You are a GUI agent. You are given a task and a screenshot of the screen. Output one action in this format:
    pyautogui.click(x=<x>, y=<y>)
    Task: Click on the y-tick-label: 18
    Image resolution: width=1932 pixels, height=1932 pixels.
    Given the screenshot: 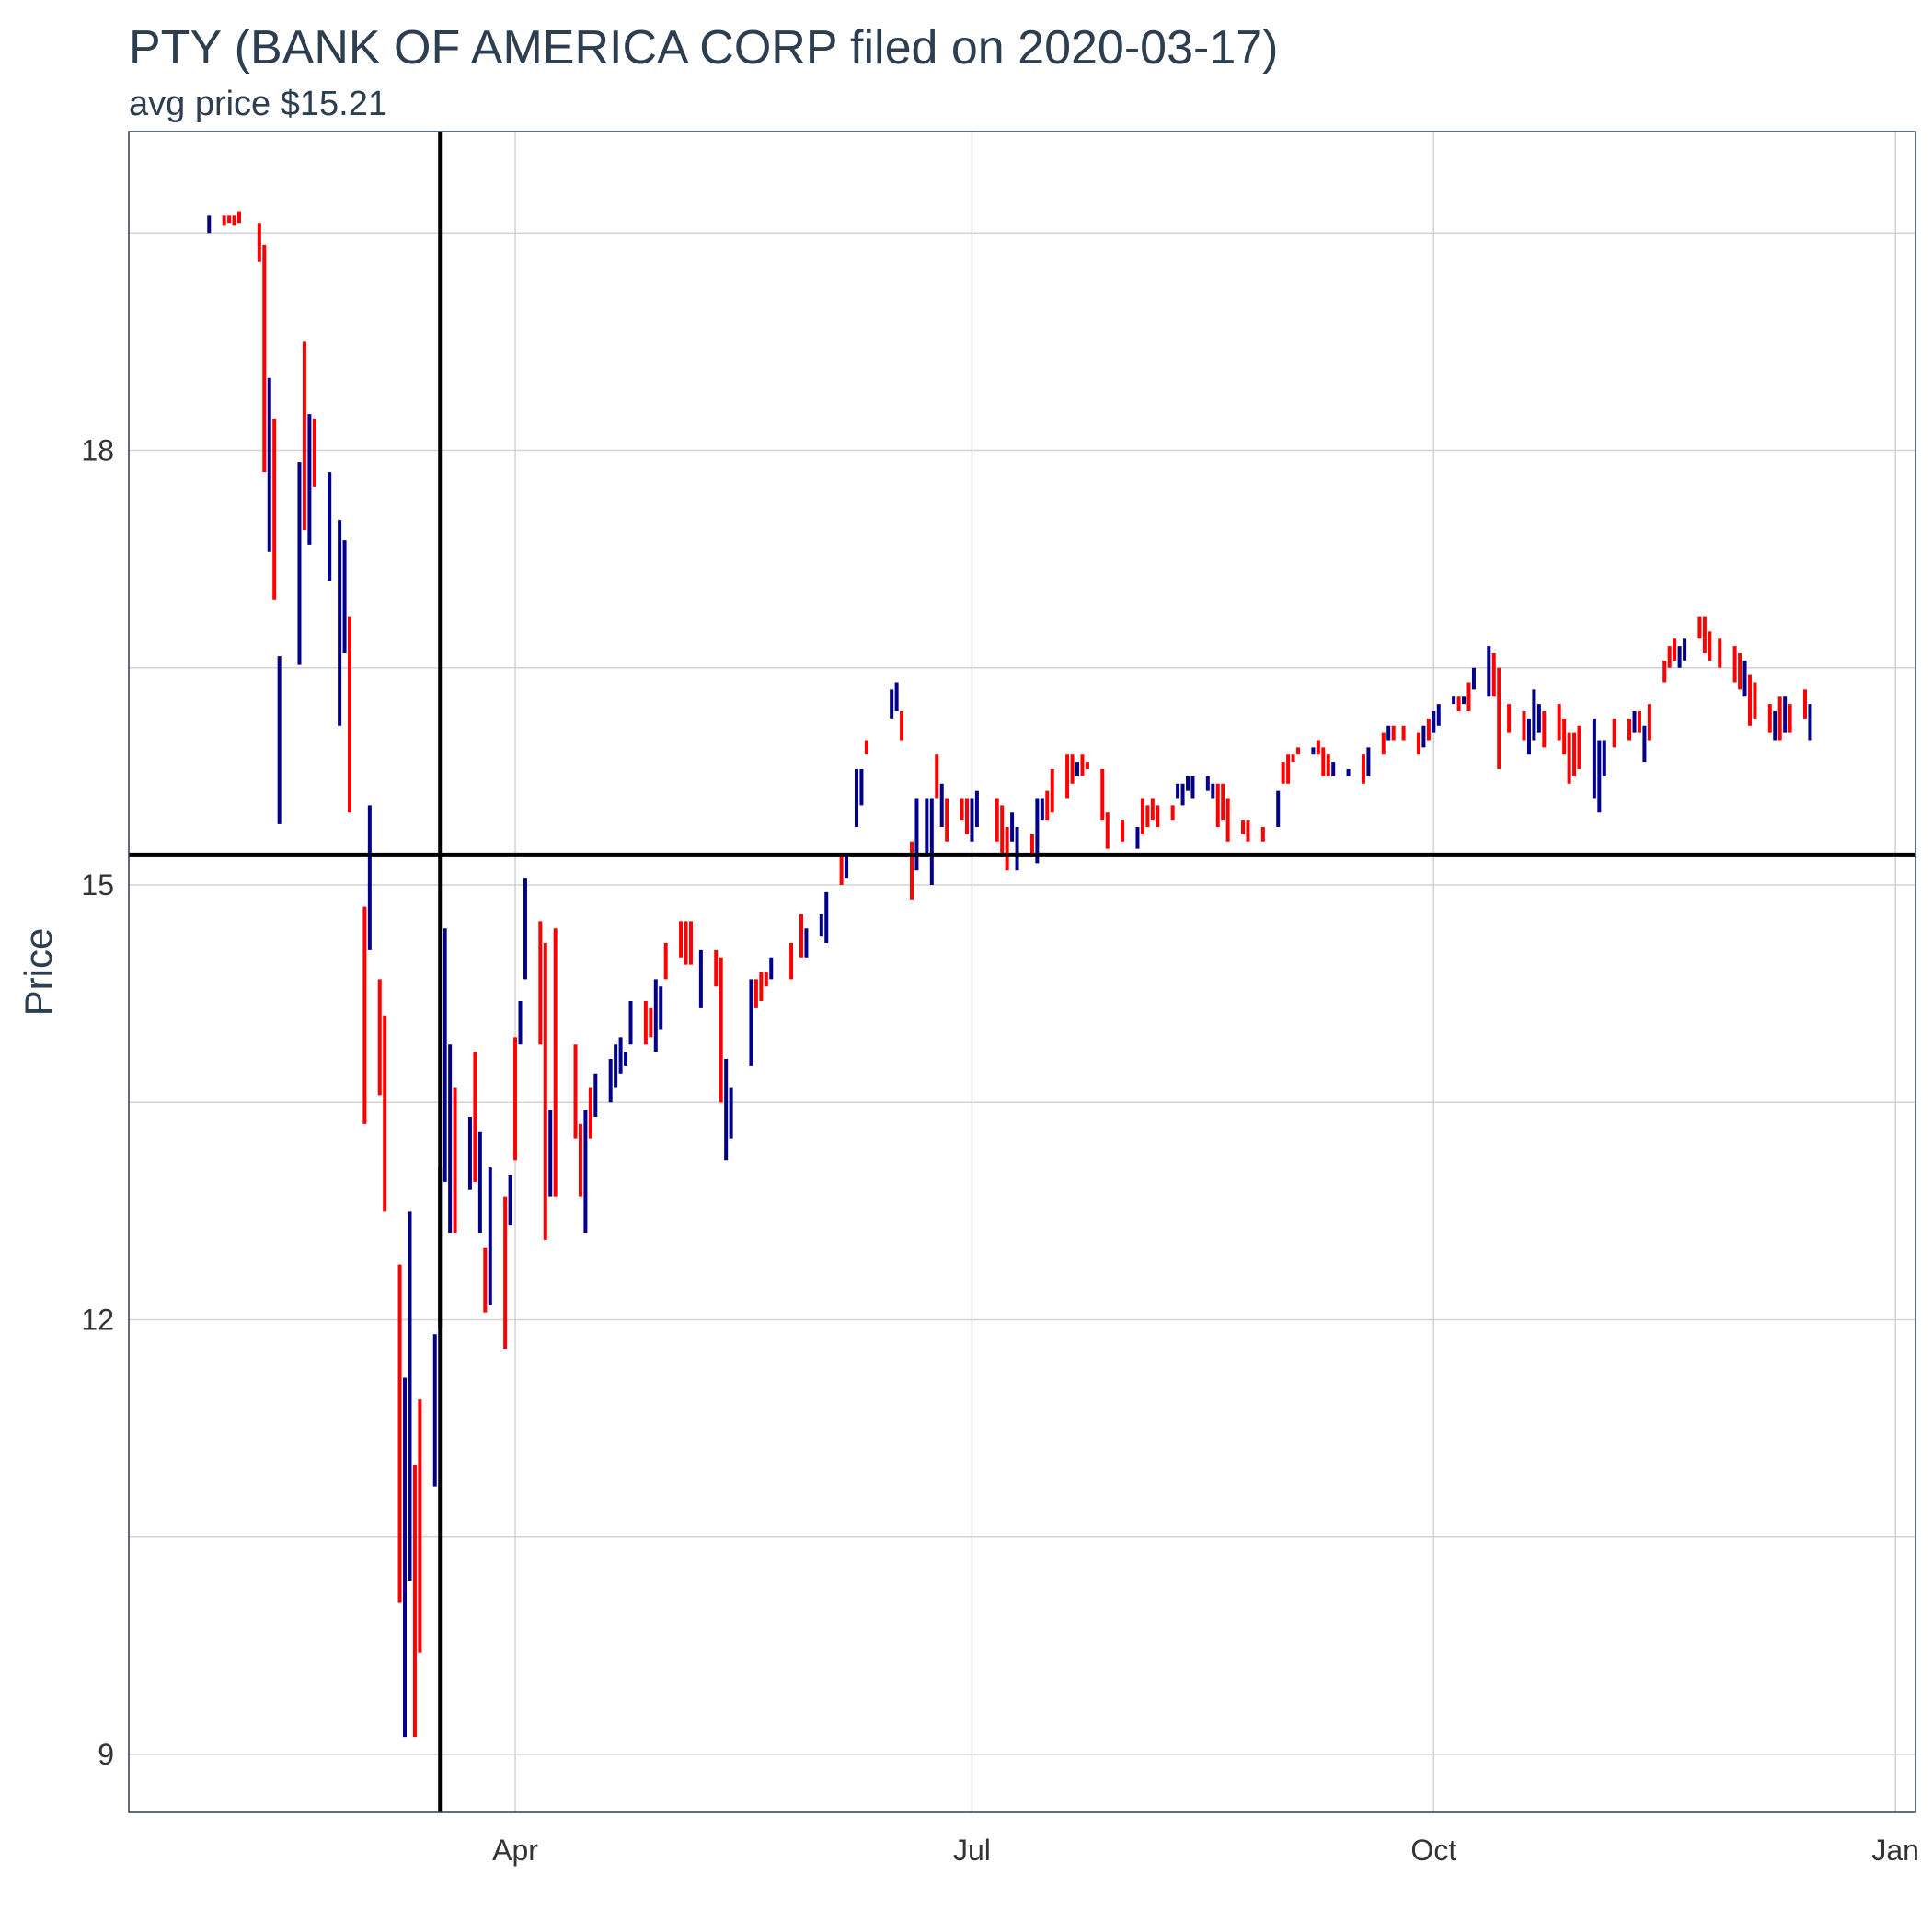 What is the action you would take?
    pyautogui.click(x=97, y=450)
    